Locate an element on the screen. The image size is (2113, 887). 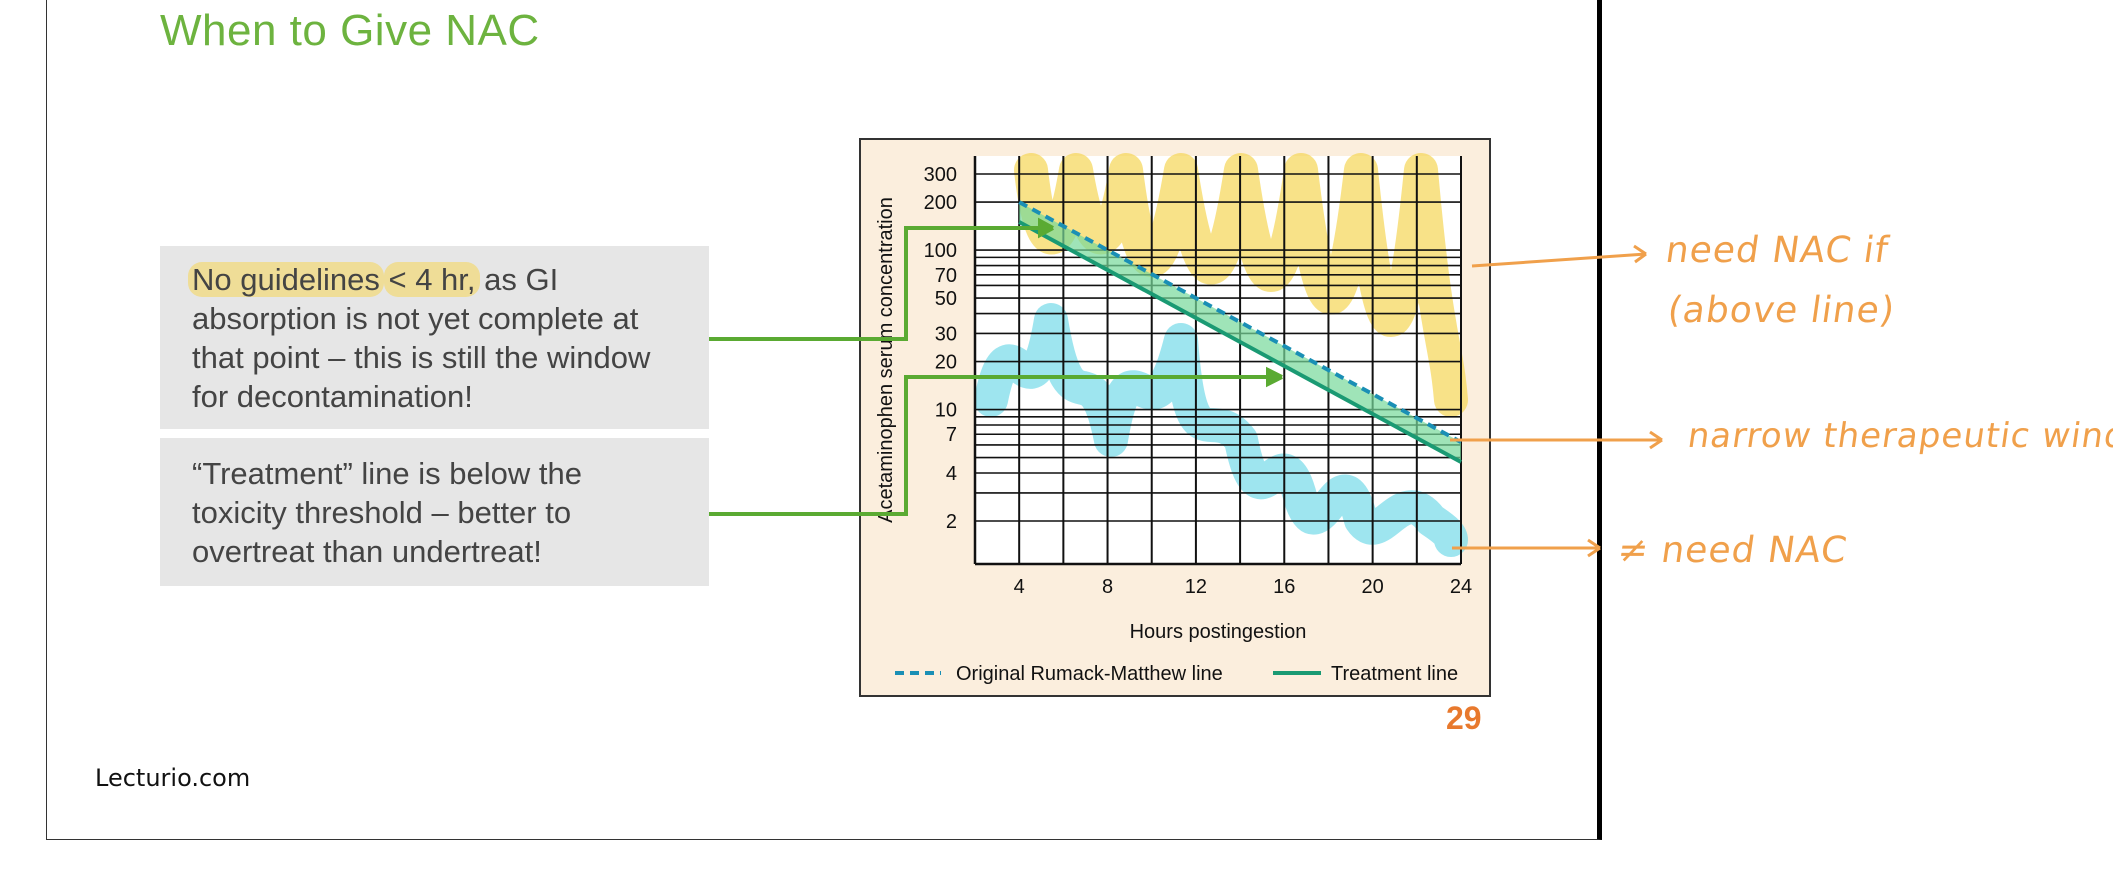
y-tick-label: 2 is located at coordinates (951, 522).